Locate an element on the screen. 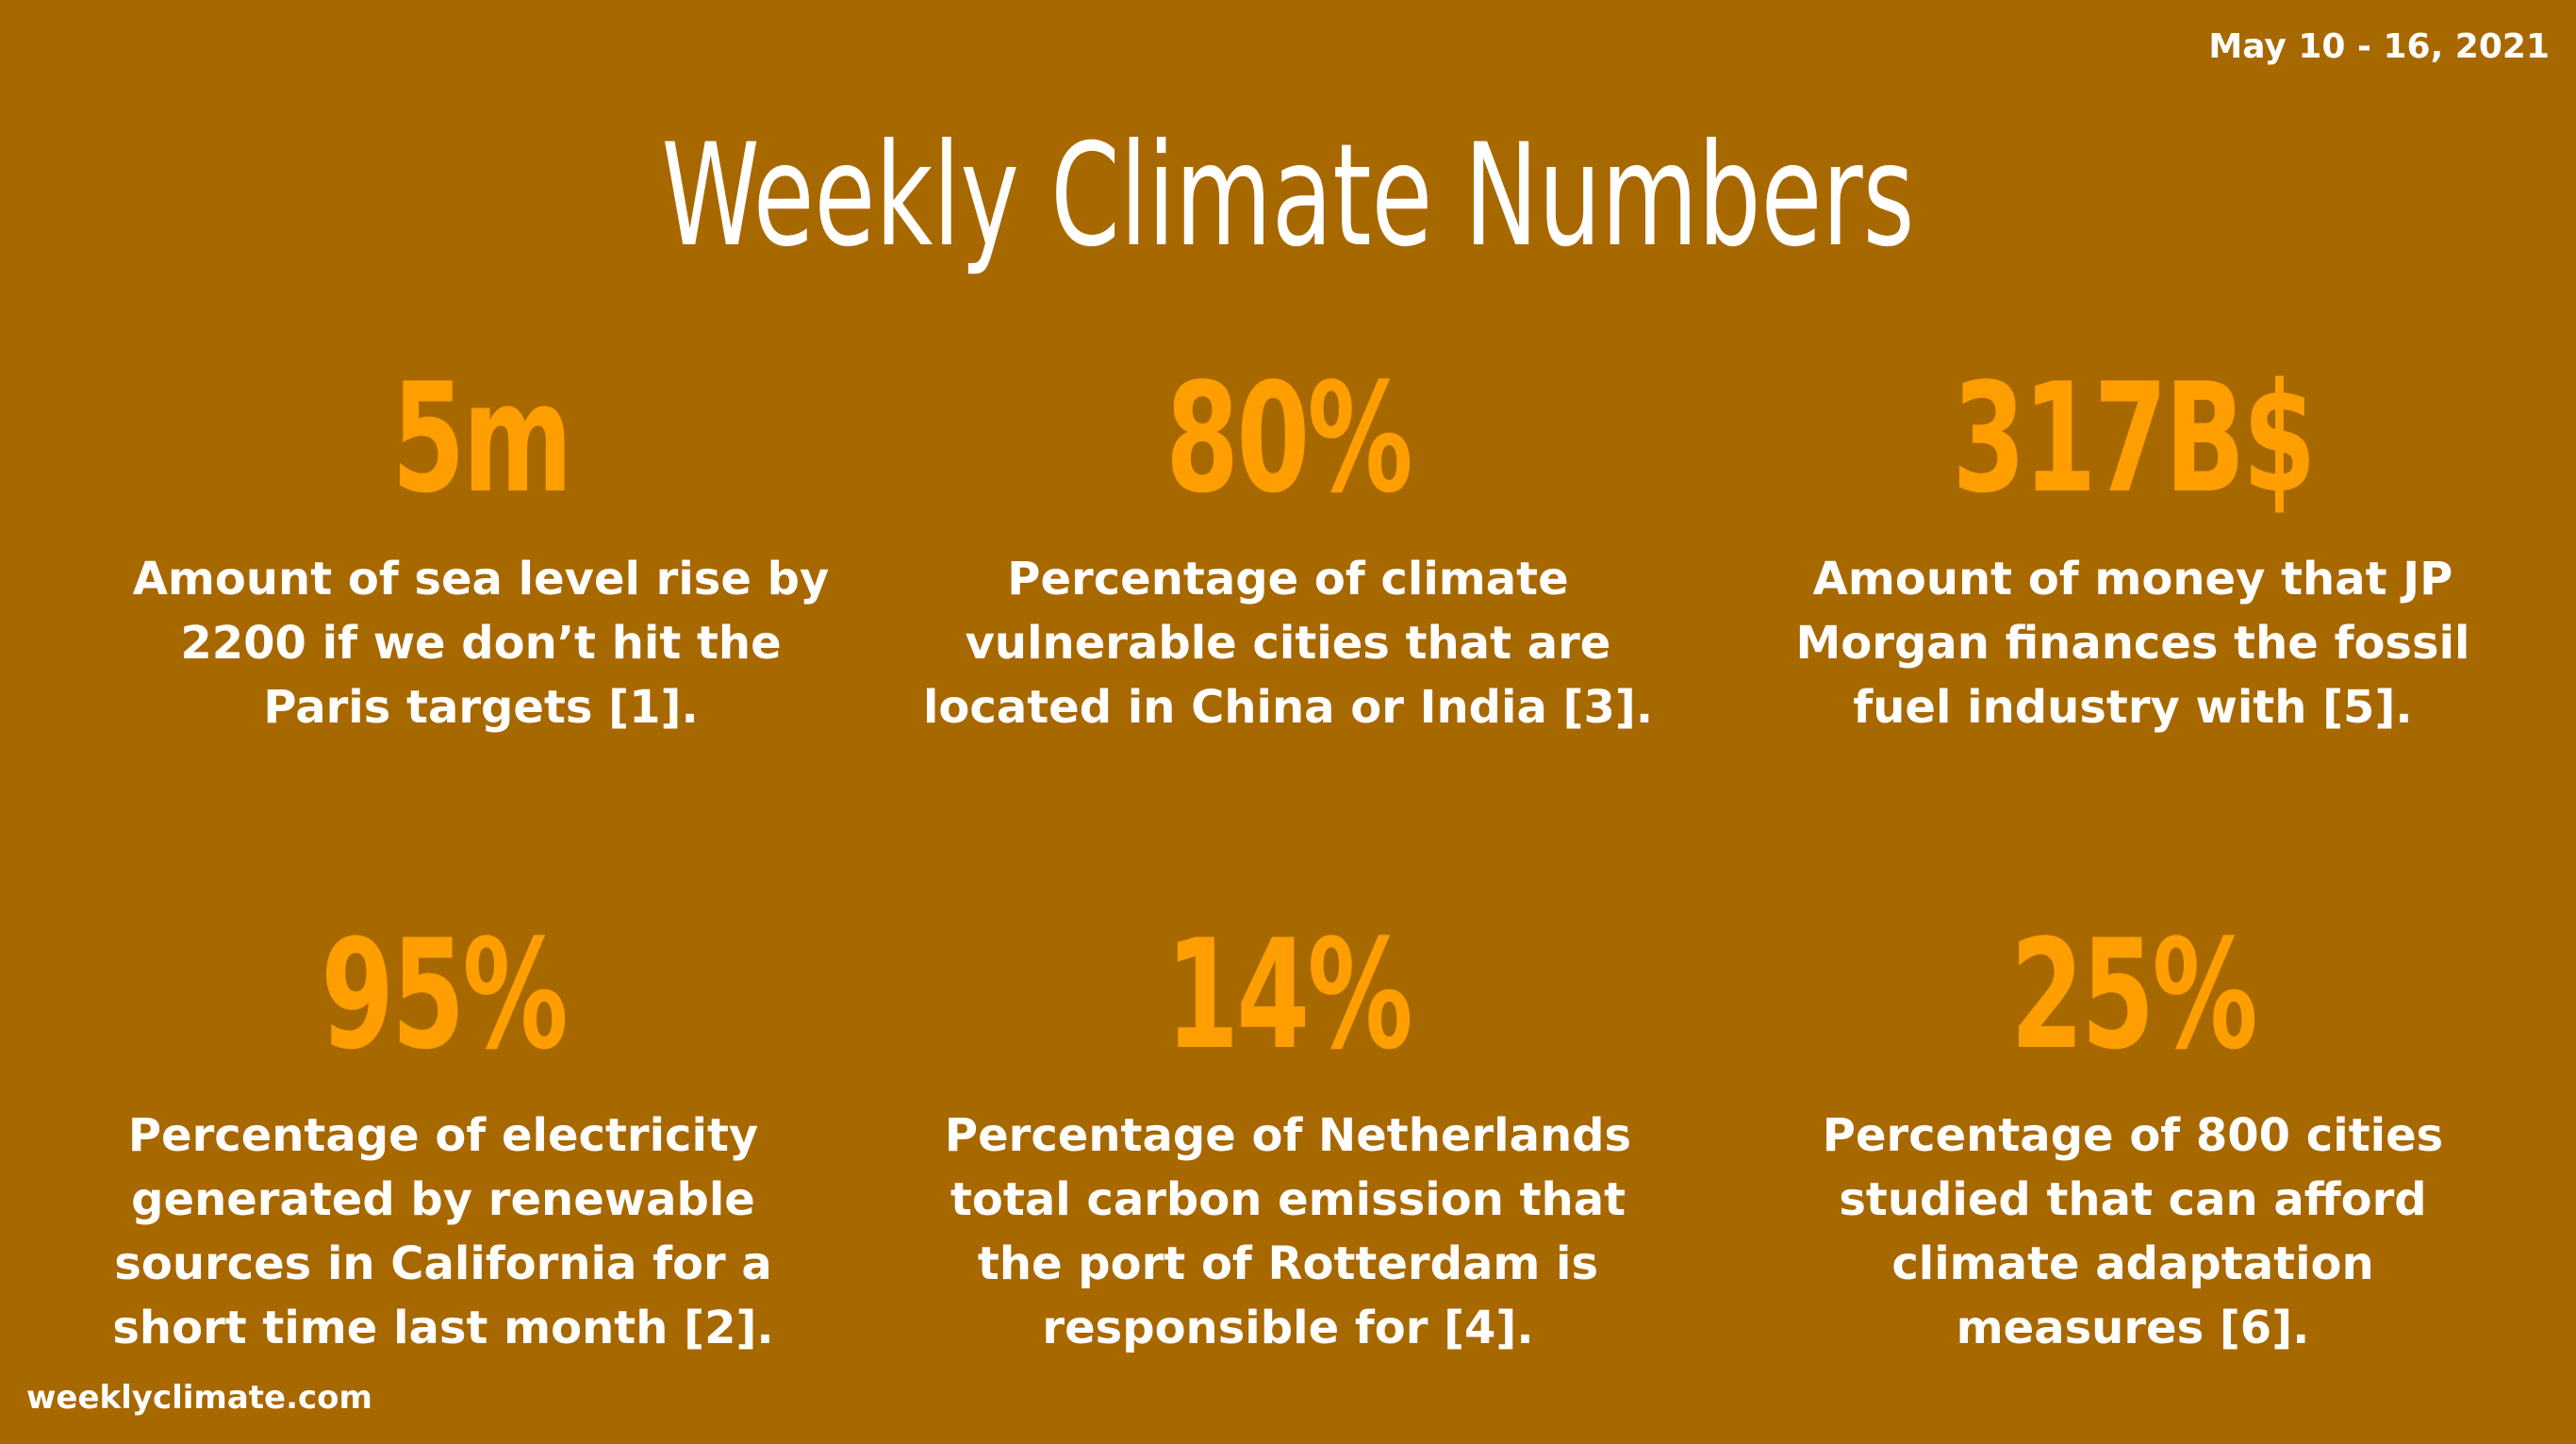 Image resolution: width=2576 pixels, height=1444 pixels. stat-value: 5m is located at coordinates (481, 438).